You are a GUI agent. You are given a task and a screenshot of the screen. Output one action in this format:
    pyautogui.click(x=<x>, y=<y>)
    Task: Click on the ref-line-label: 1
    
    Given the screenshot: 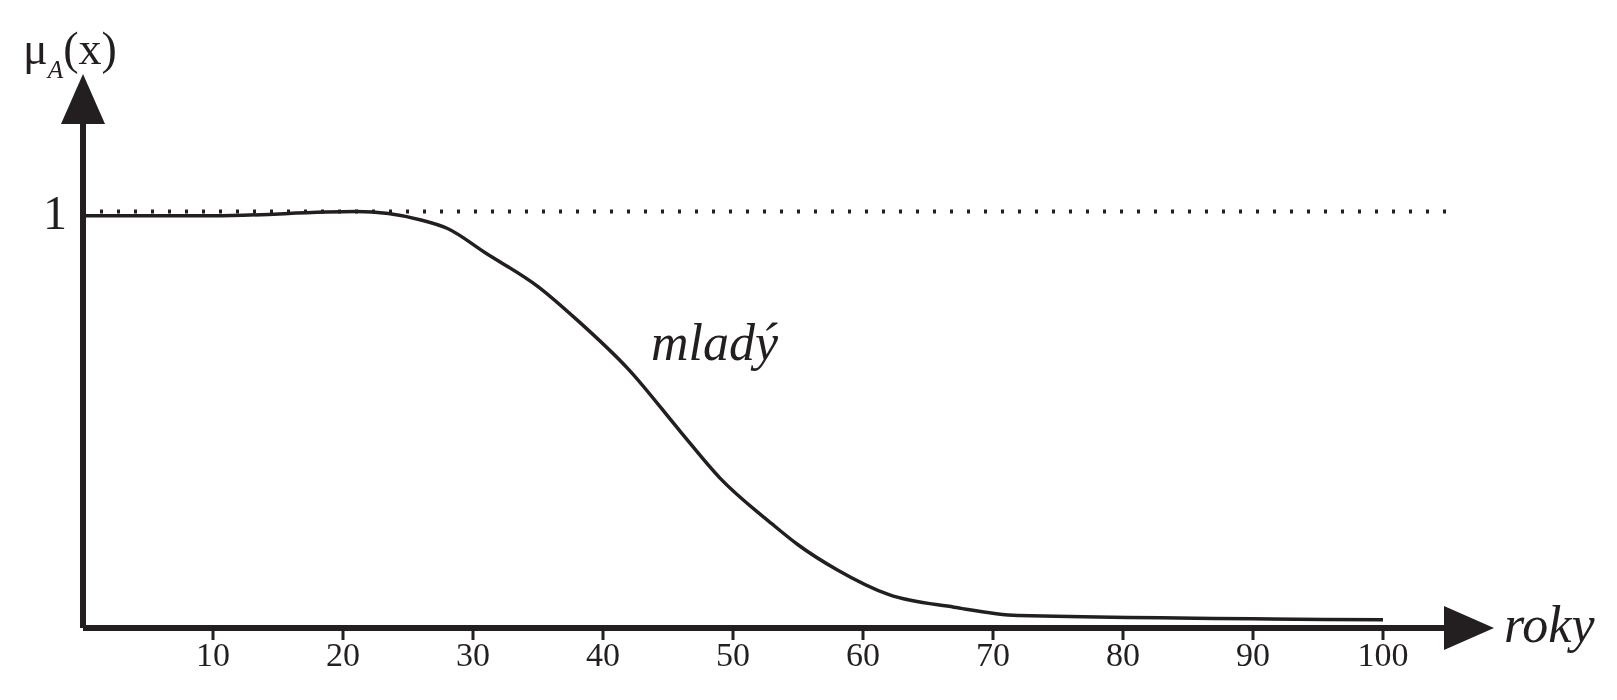 What is the action you would take?
    pyautogui.click(x=55, y=212)
    